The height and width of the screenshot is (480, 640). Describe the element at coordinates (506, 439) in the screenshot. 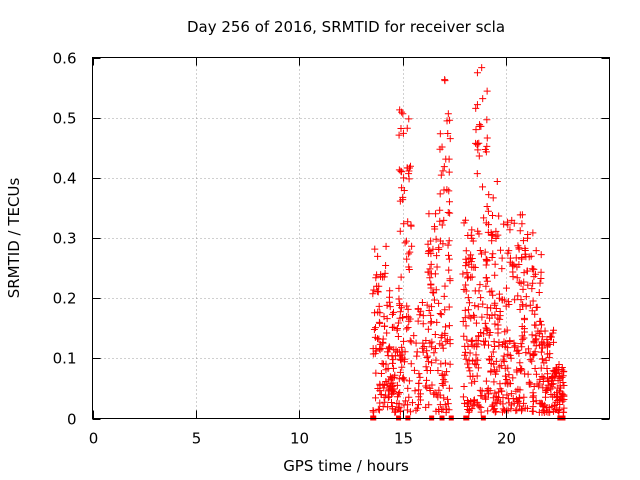

I see `x-tick-label: 20` at that location.